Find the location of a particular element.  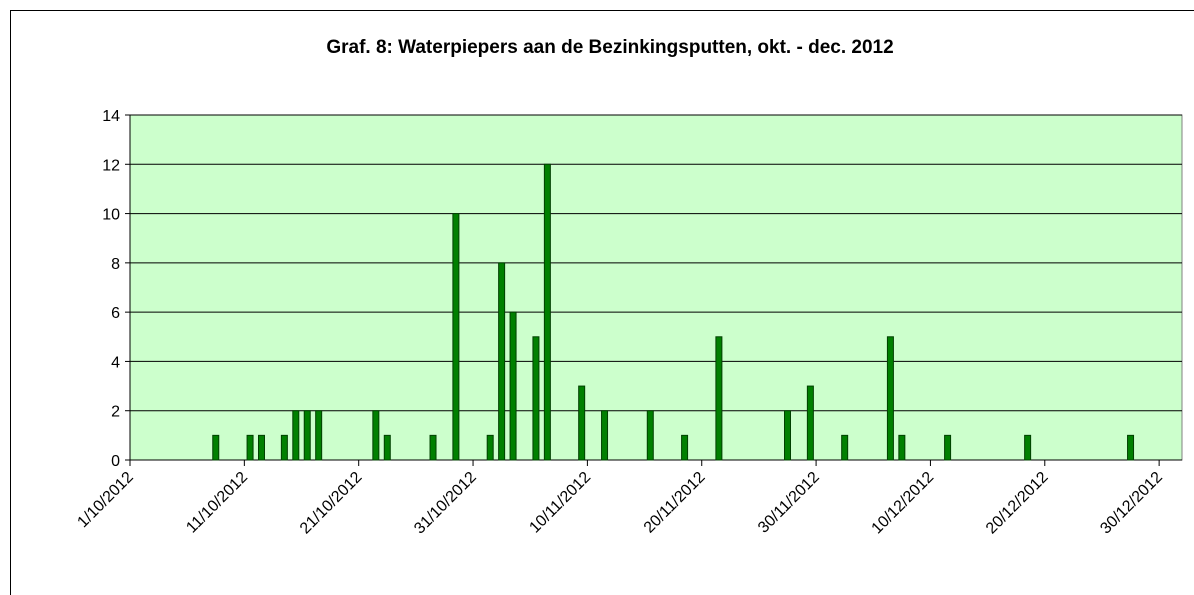

y-tick-label: 6 is located at coordinates (115, 313).